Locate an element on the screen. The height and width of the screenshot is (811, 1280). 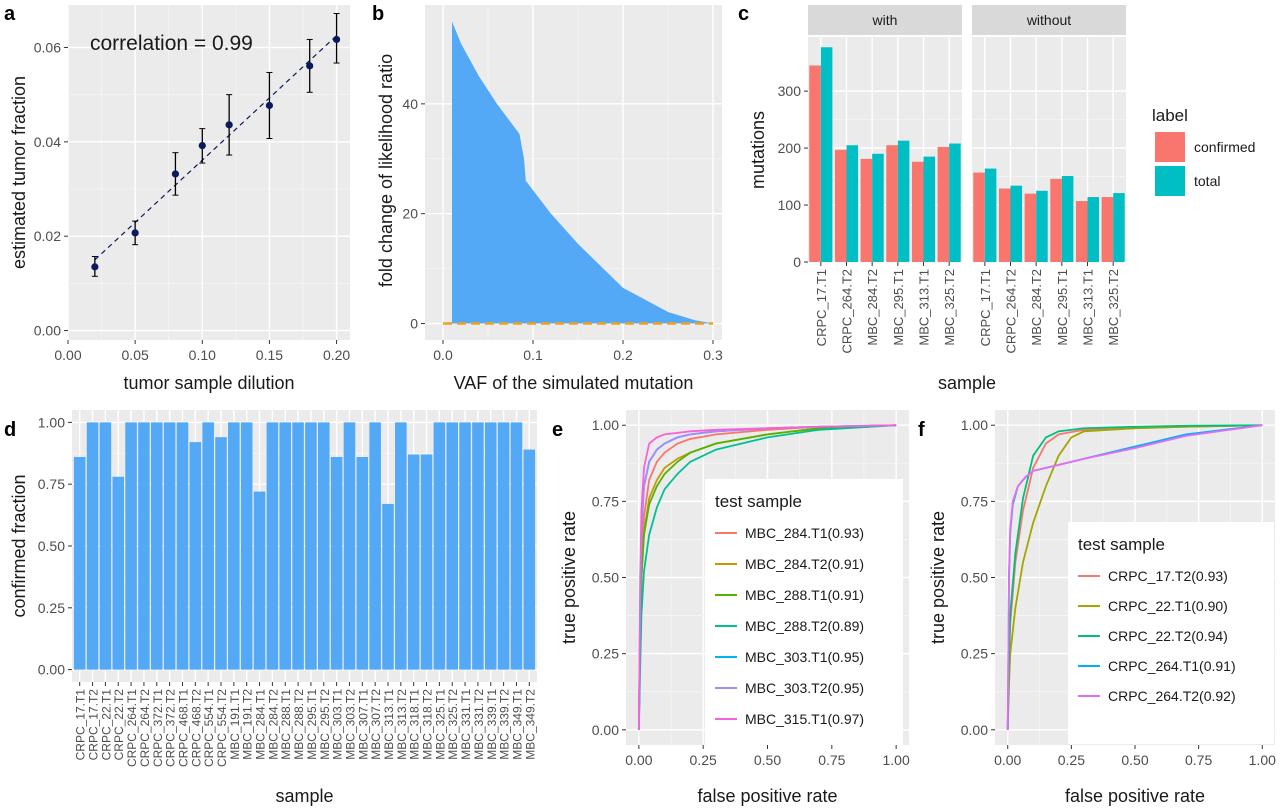
roc-line-CRPC_22.T2(0.94) is located at coordinates (1134, 577).